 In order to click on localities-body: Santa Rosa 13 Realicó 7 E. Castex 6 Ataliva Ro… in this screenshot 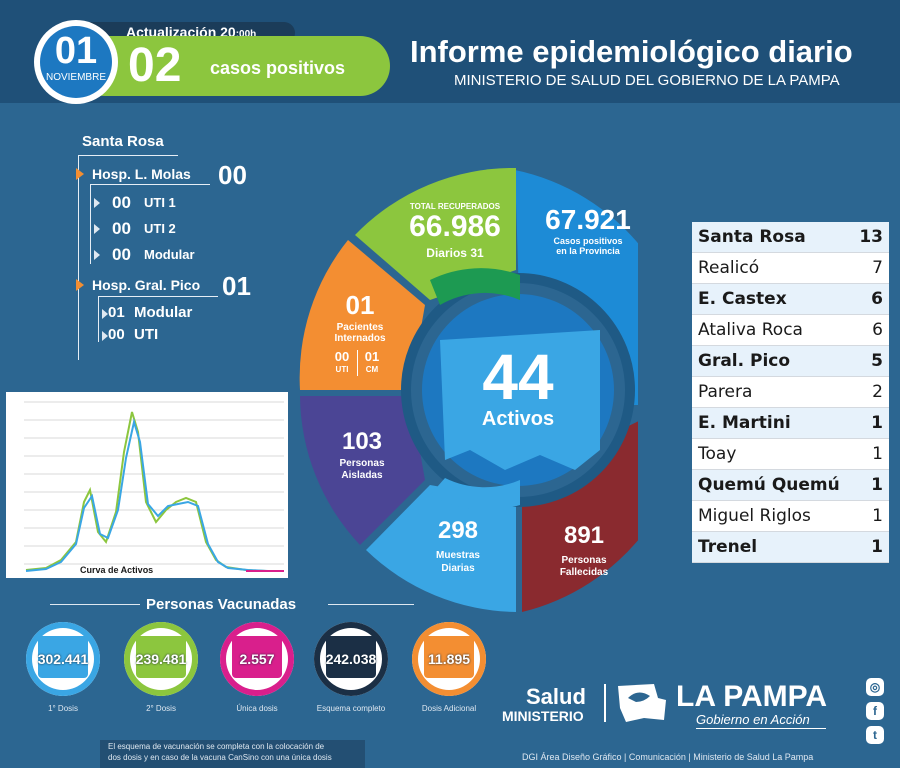, I will do `click(790, 392)`.